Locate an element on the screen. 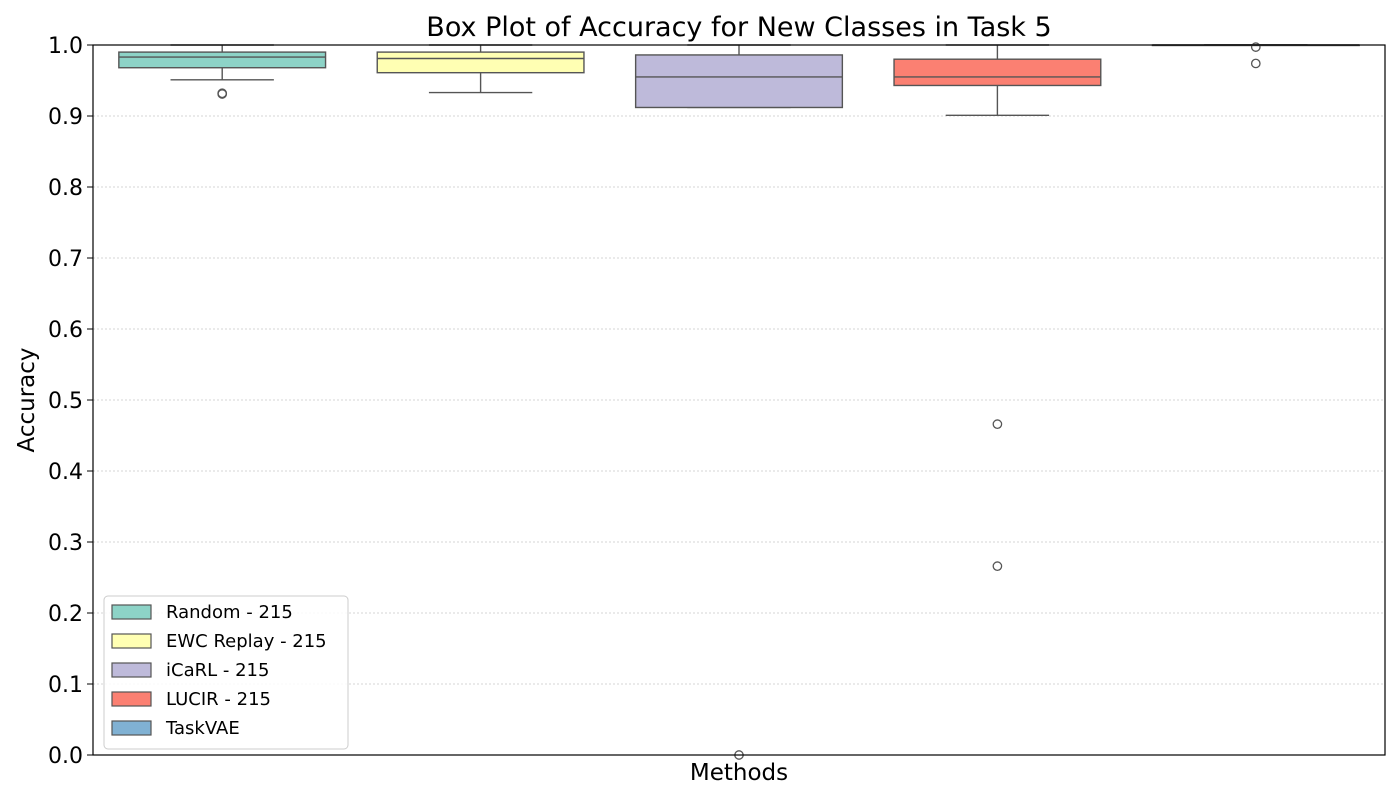 The width and height of the screenshot is (1400, 804). legend-frame is located at coordinates (226, 672).